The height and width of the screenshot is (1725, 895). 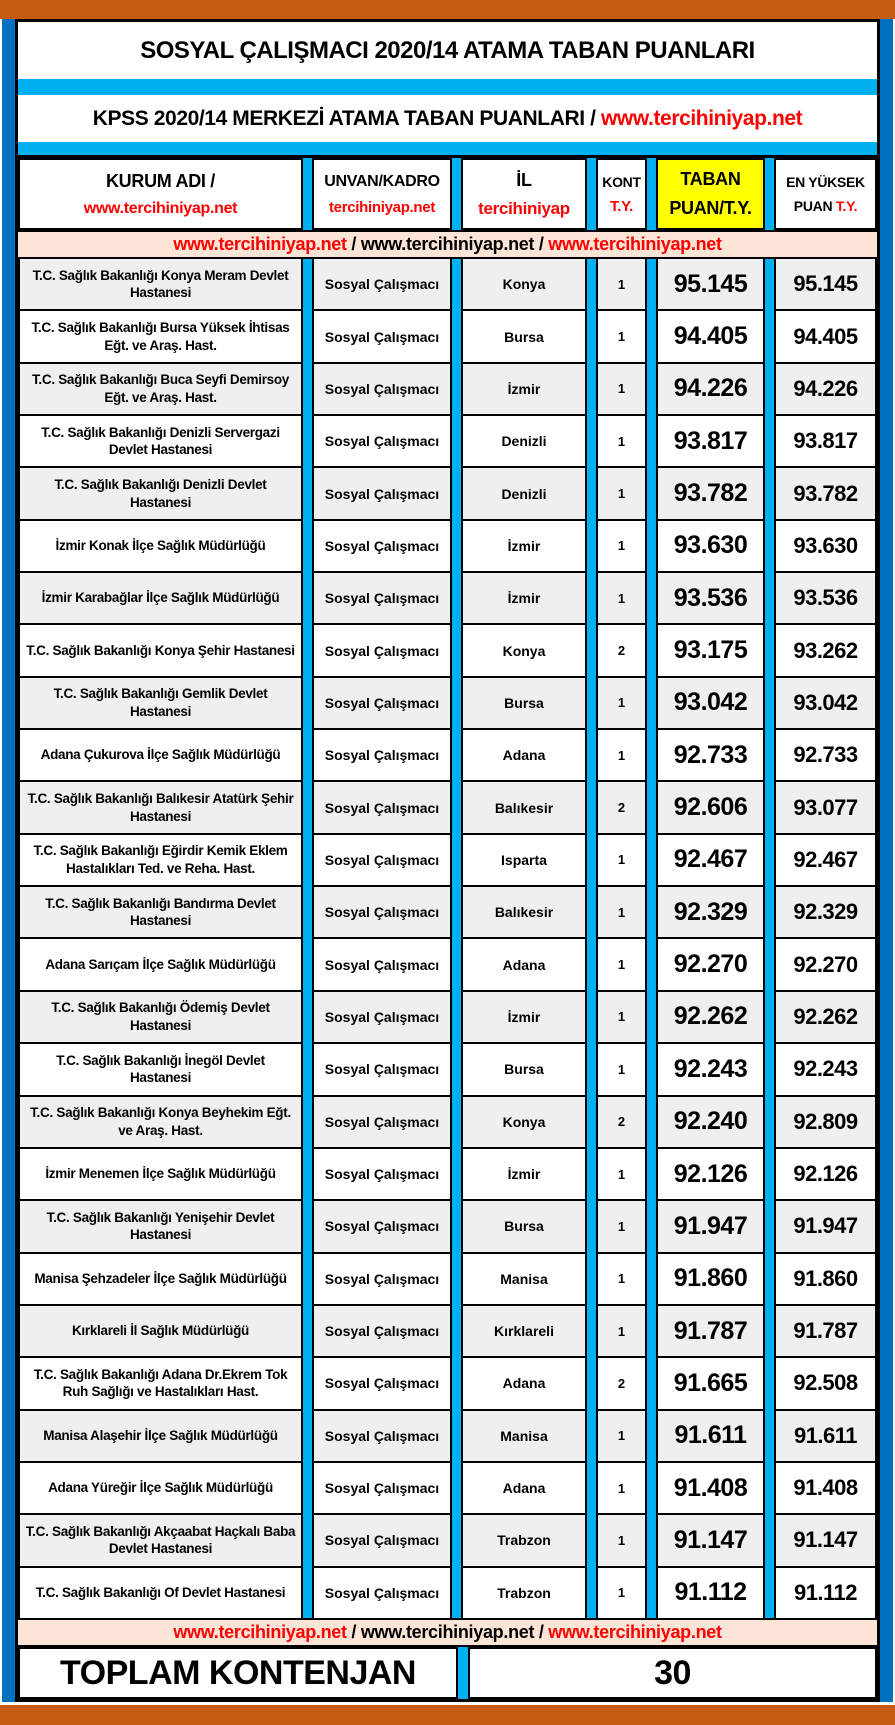 I want to click on table-cell-kurum: Adana Yüreğir İlçe Sağlık Müdürlüğü, so click(x=160, y=1489).